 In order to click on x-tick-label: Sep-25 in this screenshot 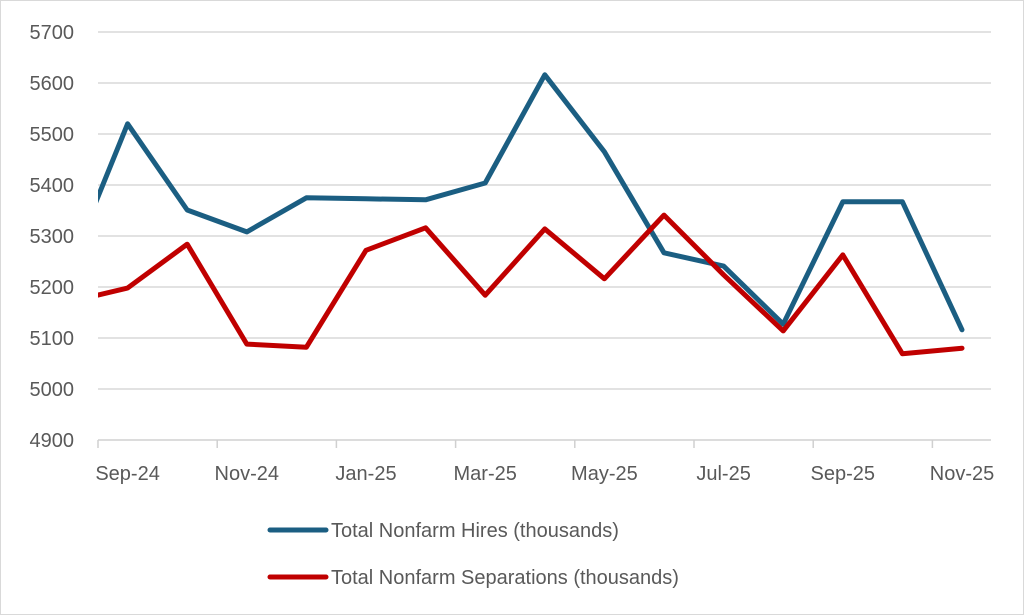, I will do `click(843, 474)`.